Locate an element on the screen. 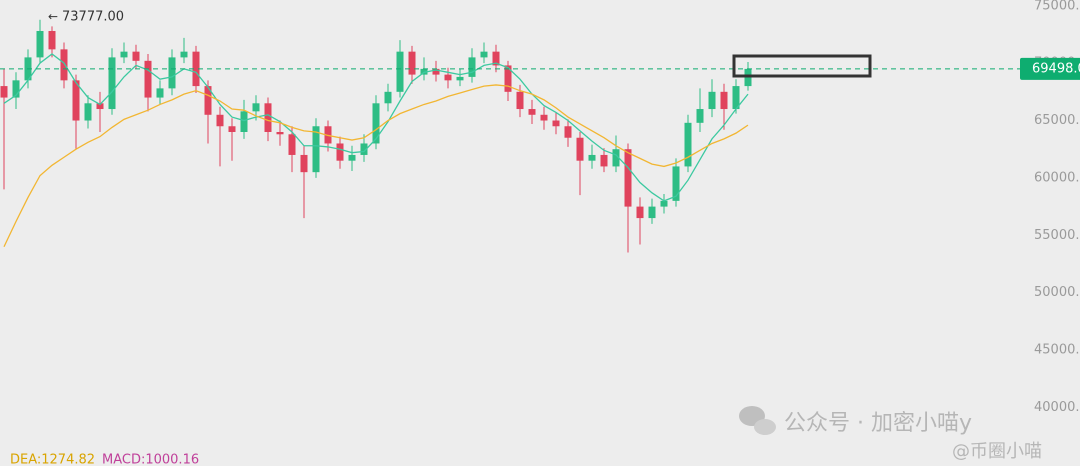 This screenshot has width=1080, height=466. last-price-box is located at coordinates (1050, 68).